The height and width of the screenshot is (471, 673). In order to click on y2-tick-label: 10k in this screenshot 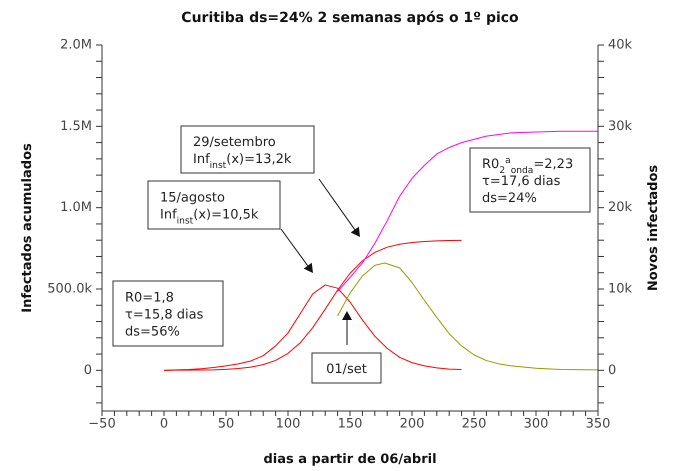, I will do `click(620, 289)`.